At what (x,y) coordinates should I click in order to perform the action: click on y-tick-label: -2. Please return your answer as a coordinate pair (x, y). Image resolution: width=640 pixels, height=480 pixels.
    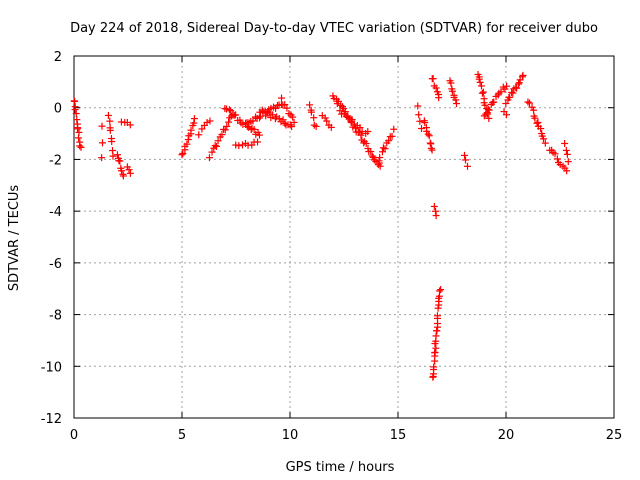
    Looking at the image, I should click on (55, 160).